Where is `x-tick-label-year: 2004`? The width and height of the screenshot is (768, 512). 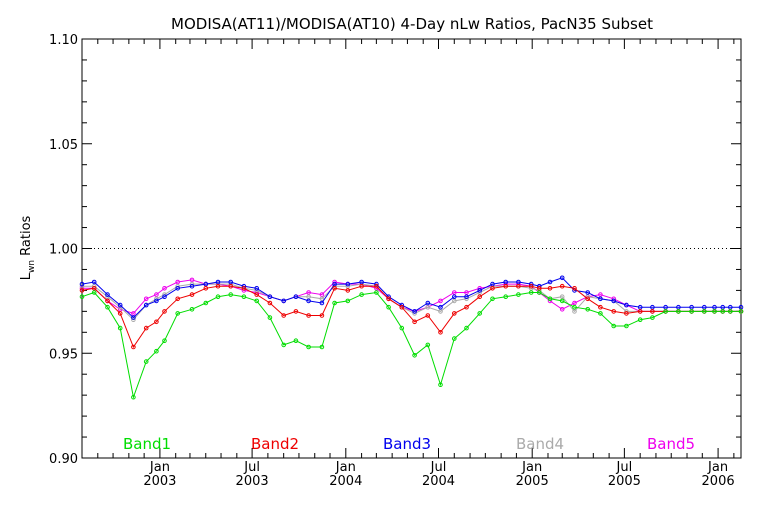 x-tick-label-year: 2004 is located at coordinates (438, 481).